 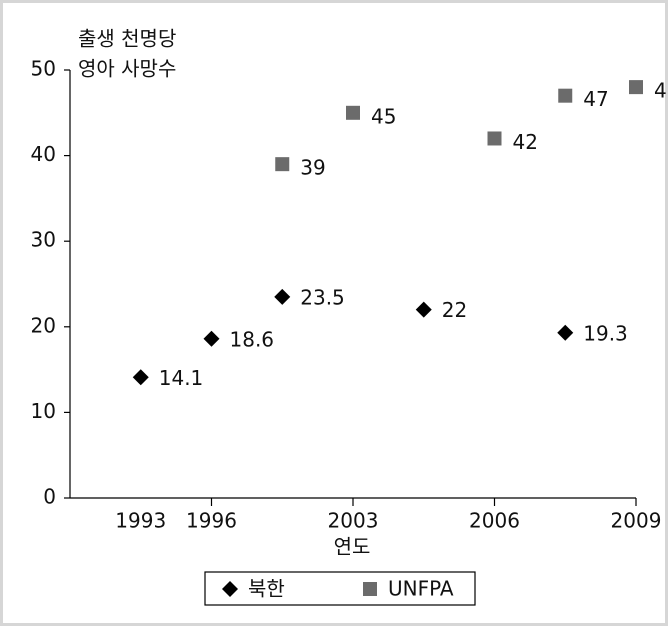 I want to click on data-label: 18.6, so click(x=252, y=339).